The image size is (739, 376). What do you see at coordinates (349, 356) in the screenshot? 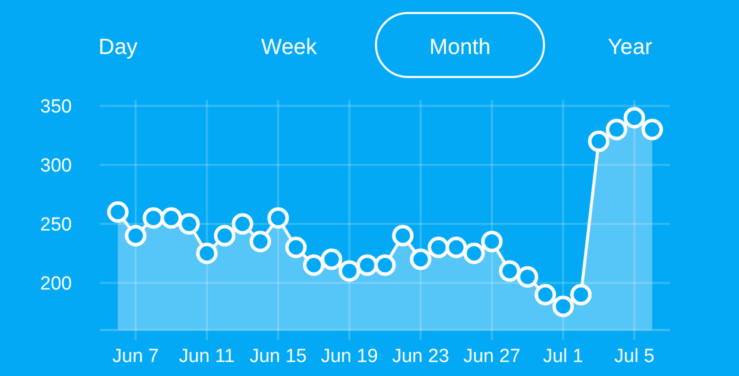
I see `x-tick-label: Jun 19` at bounding box center [349, 356].